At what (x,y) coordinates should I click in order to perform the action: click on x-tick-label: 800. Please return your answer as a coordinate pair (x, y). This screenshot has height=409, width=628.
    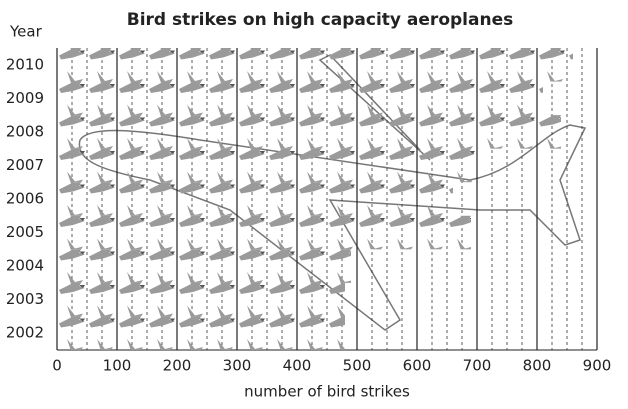
    Looking at the image, I should click on (537, 366).